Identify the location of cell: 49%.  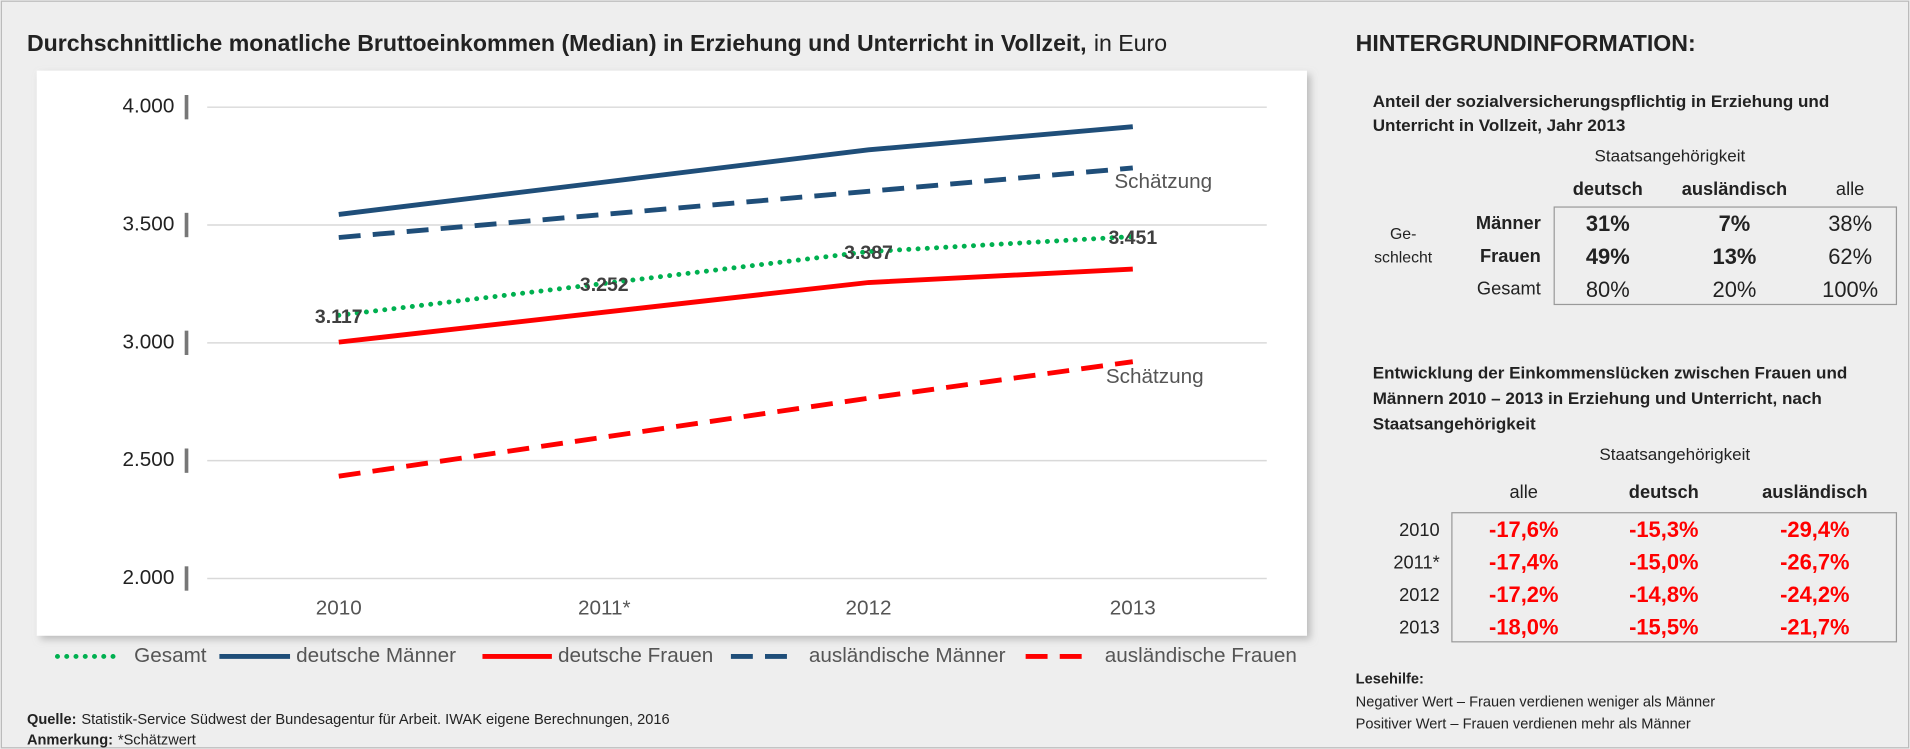
(1608, 256).